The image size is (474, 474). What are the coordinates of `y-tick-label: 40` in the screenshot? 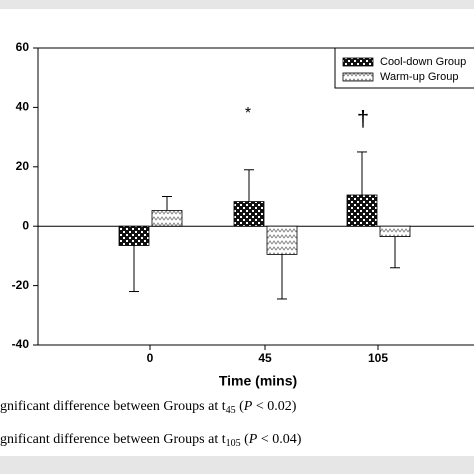 It's located at (23, 107).